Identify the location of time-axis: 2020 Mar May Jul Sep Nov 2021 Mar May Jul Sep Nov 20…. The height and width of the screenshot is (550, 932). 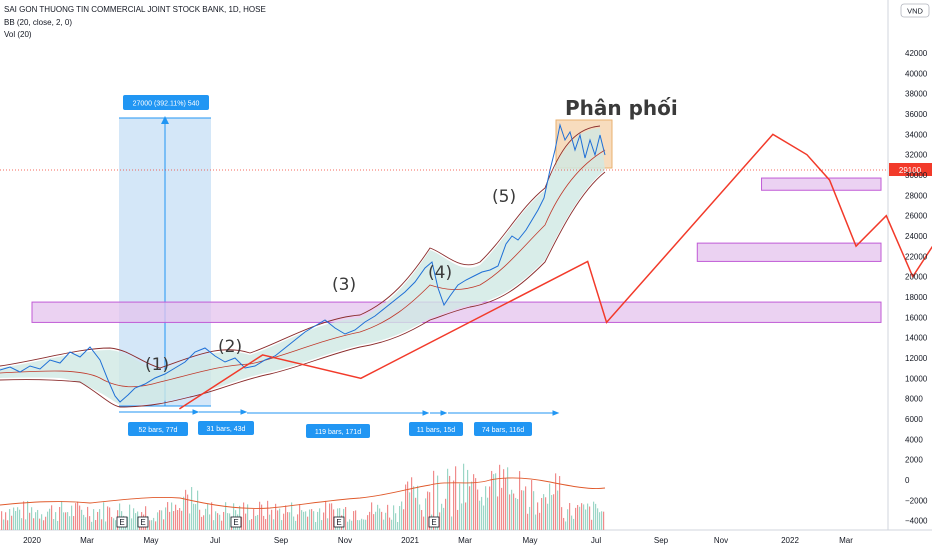
(438, 540).